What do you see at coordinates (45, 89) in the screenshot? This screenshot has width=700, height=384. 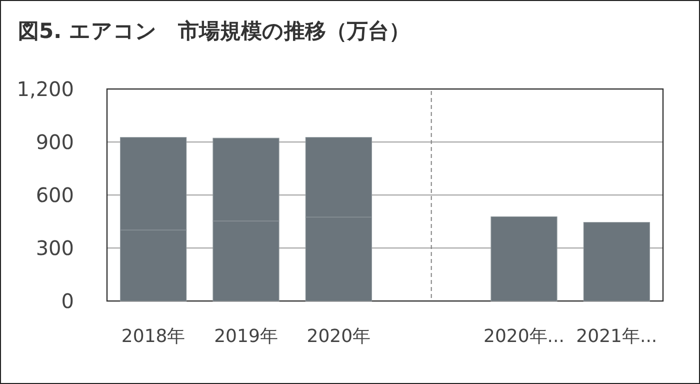 I see `y-tick-label: 1,200` at bounding box center [45, 89].